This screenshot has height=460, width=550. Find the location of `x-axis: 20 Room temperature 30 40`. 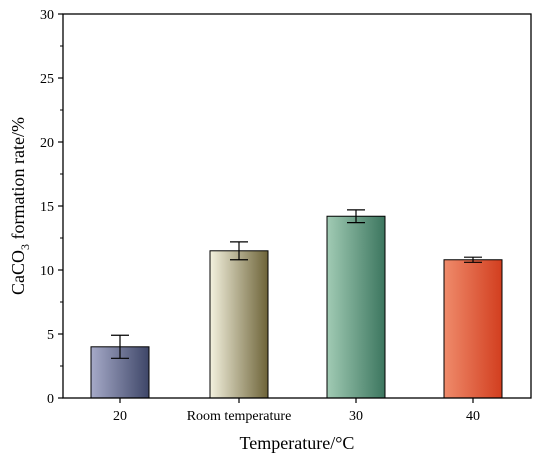

x-axis: 20 Room temperature 30 40 is located at coordinates (296, 411).